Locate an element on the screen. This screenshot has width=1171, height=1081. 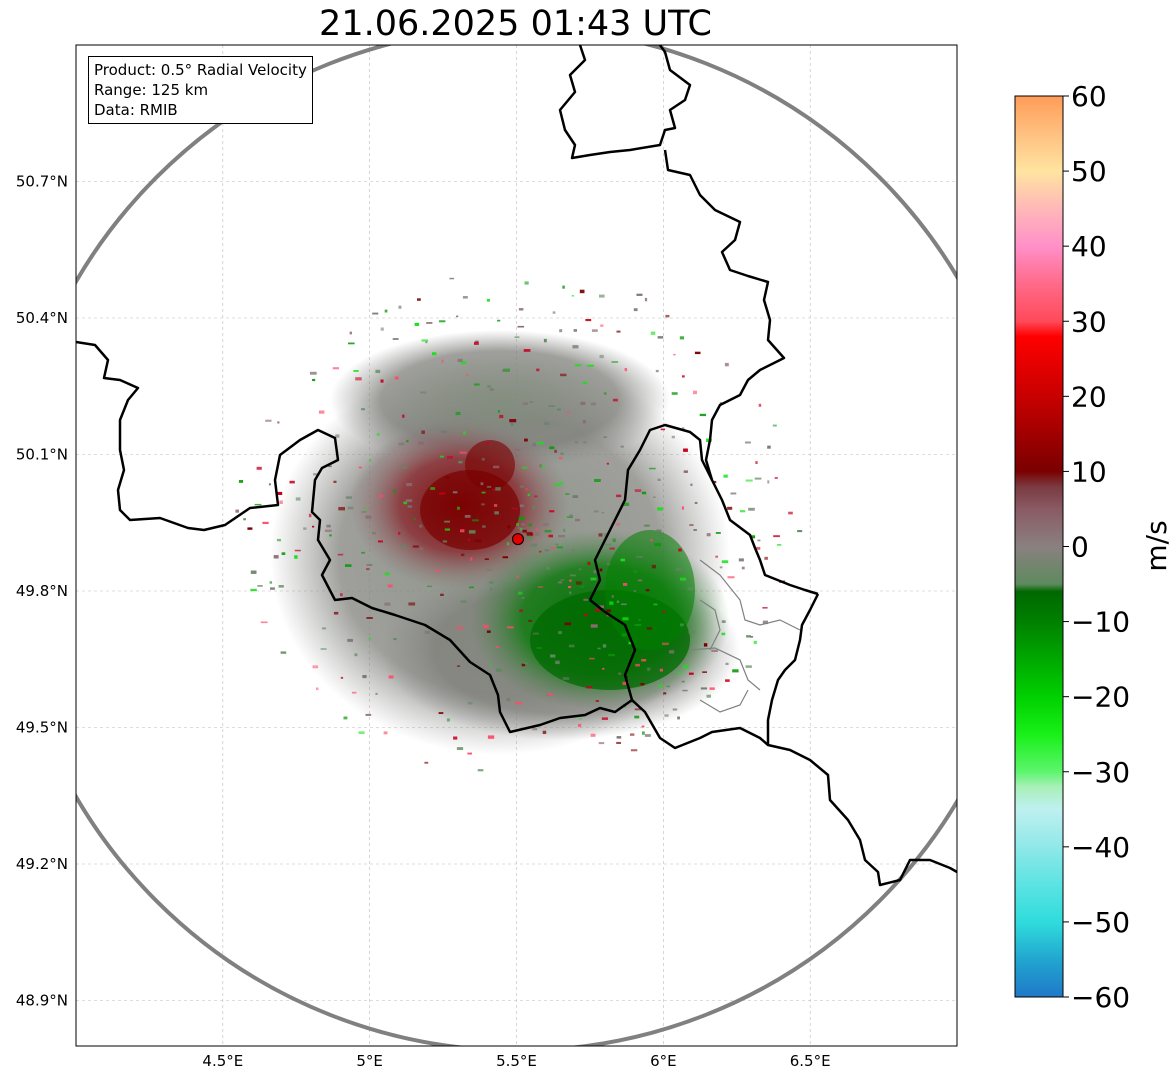
colorbar-tick-label: −30 is located at coordinates (1100, 772).